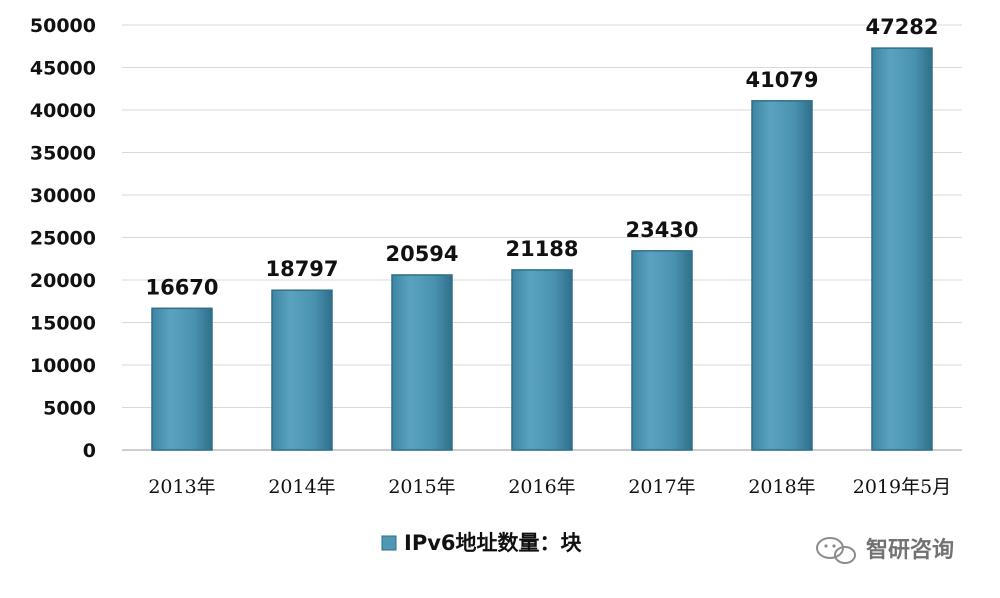 Image resolution: width=1000 pixels, height=598 pixels. What do you see at coordinates (301, 487) in the screenshot?
I see `x-tick-label: 2014年` at bounding box center [301, 487].